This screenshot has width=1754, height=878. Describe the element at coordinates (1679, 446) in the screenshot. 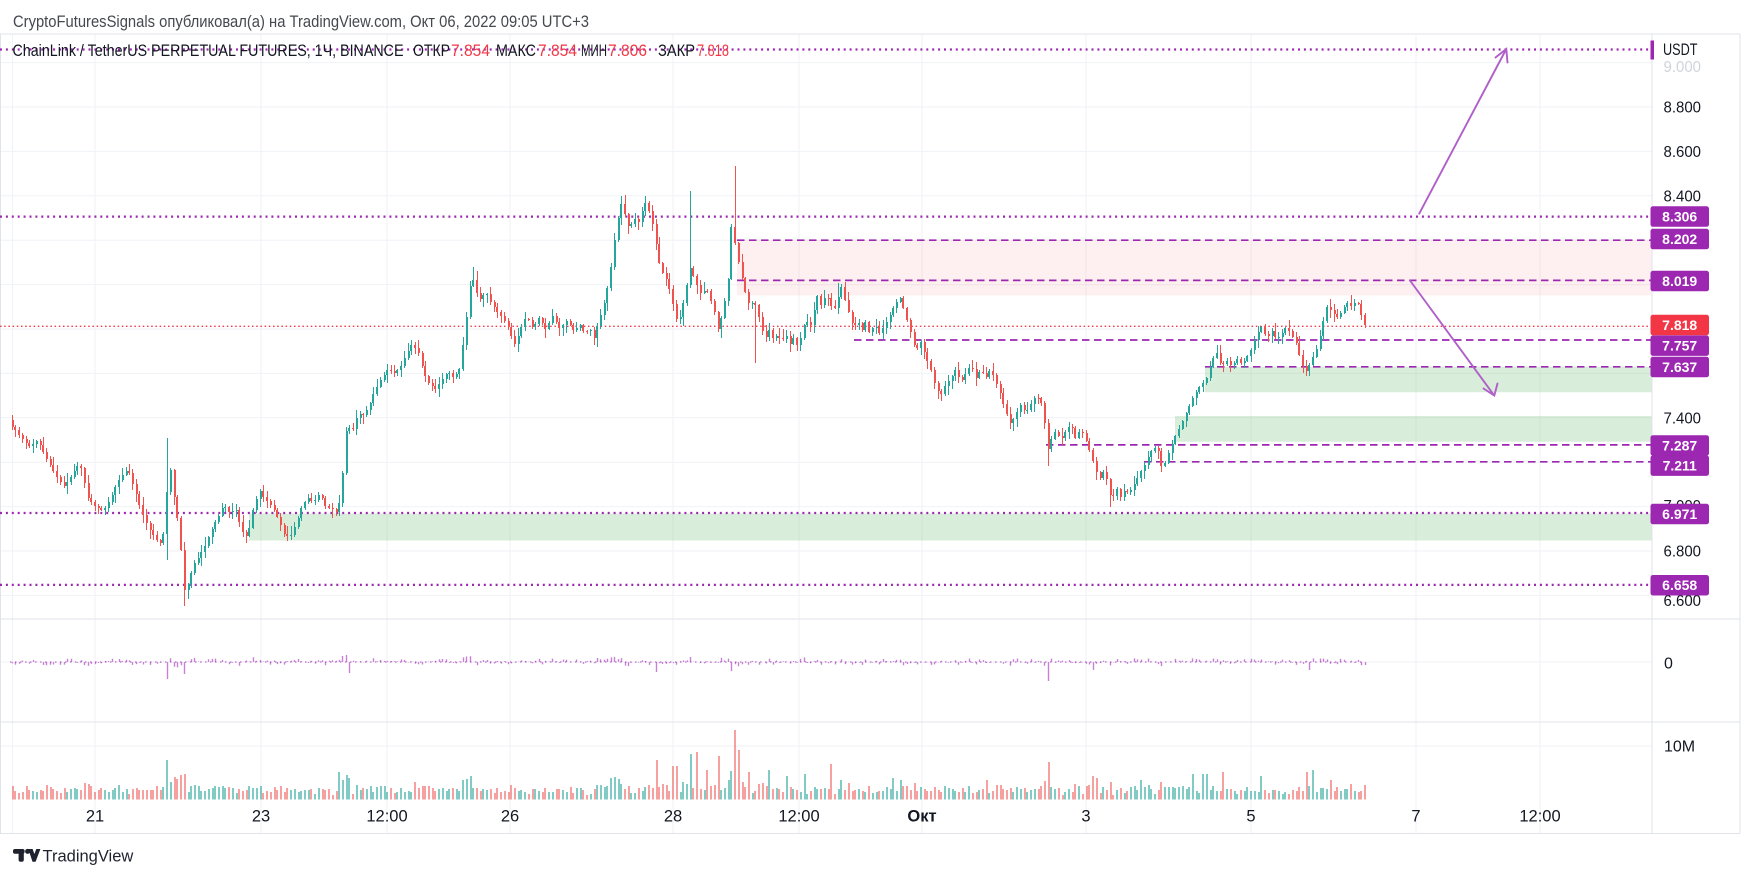

I see `svg-text: 7.287` at that location.